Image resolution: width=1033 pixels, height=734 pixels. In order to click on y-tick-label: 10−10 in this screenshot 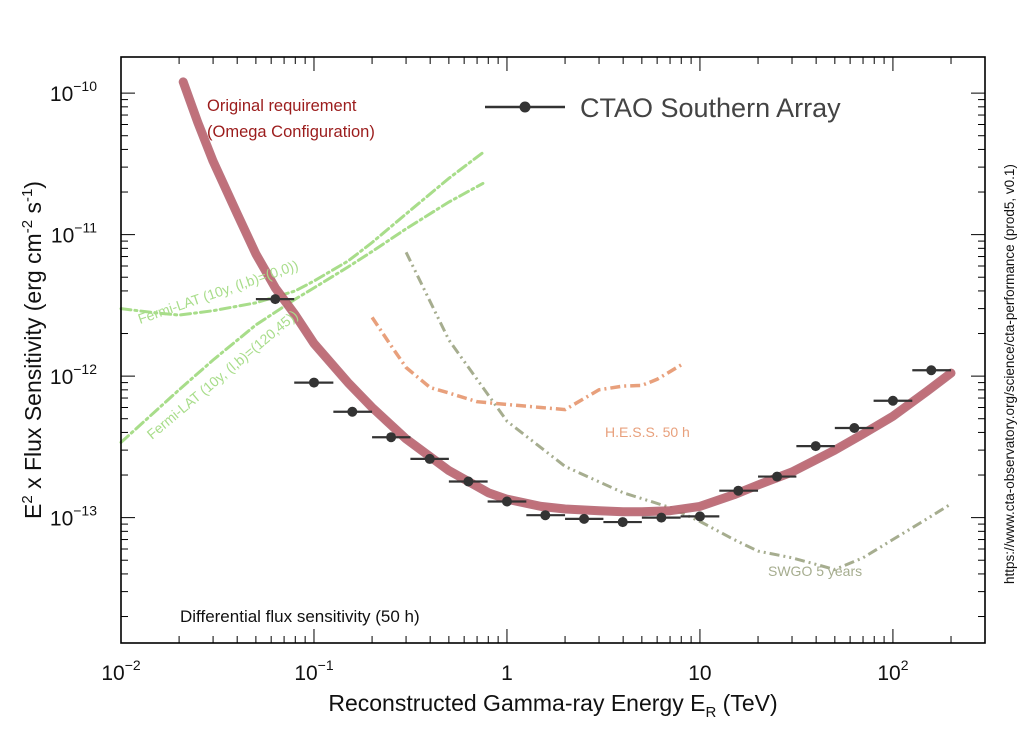, I will do `click(73, 92)`.